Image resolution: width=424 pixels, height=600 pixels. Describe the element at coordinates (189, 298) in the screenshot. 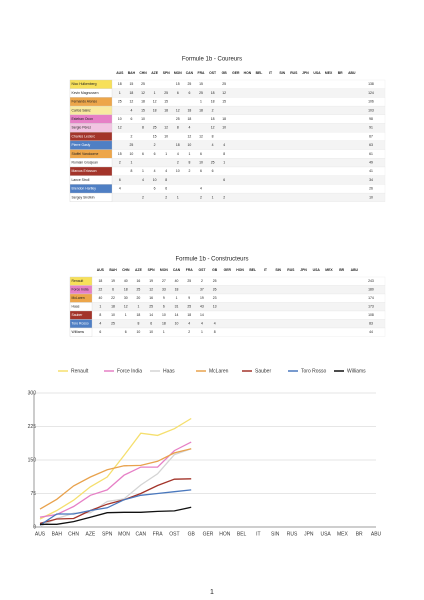

I see `cell-value: 9` at that location.